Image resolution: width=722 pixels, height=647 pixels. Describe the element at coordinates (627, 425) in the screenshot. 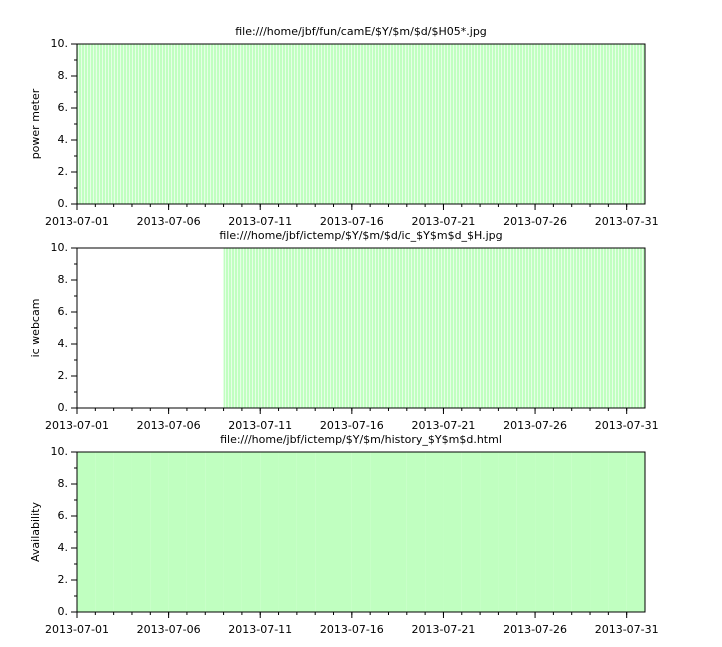

I see `x-tick-label: 2013-07-31` at that location.